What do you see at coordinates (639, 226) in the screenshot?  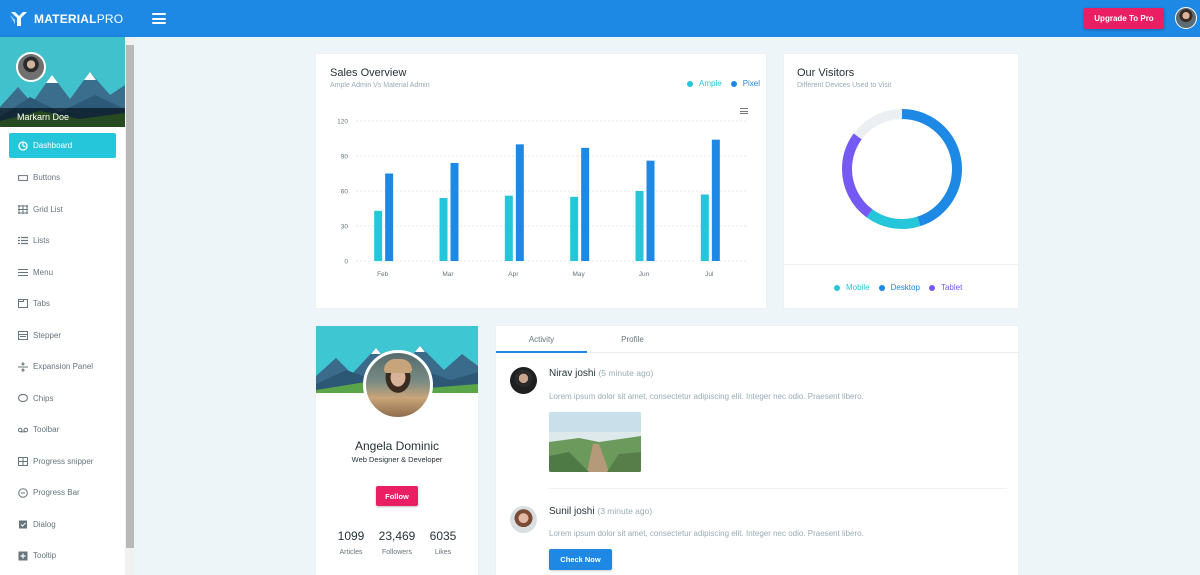 I see `bar-ample-jun` at bounding box center [639, 226].